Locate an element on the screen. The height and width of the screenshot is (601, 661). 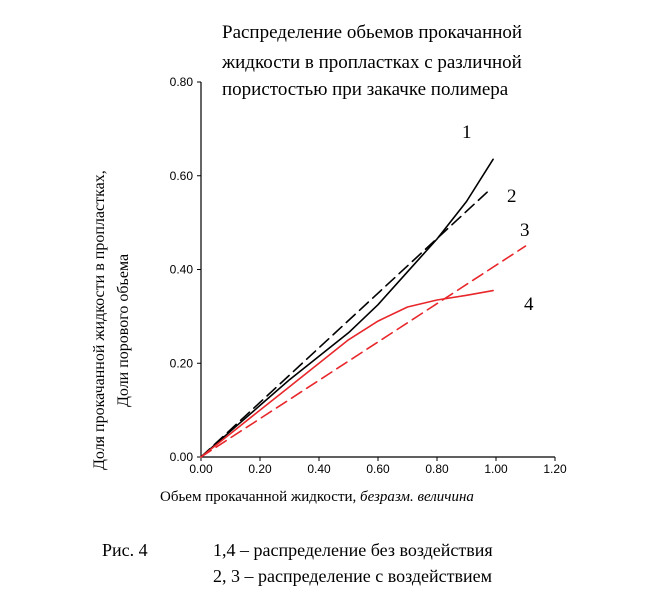
y-tick-label: 0.60 is located at coordinates (182, 176).